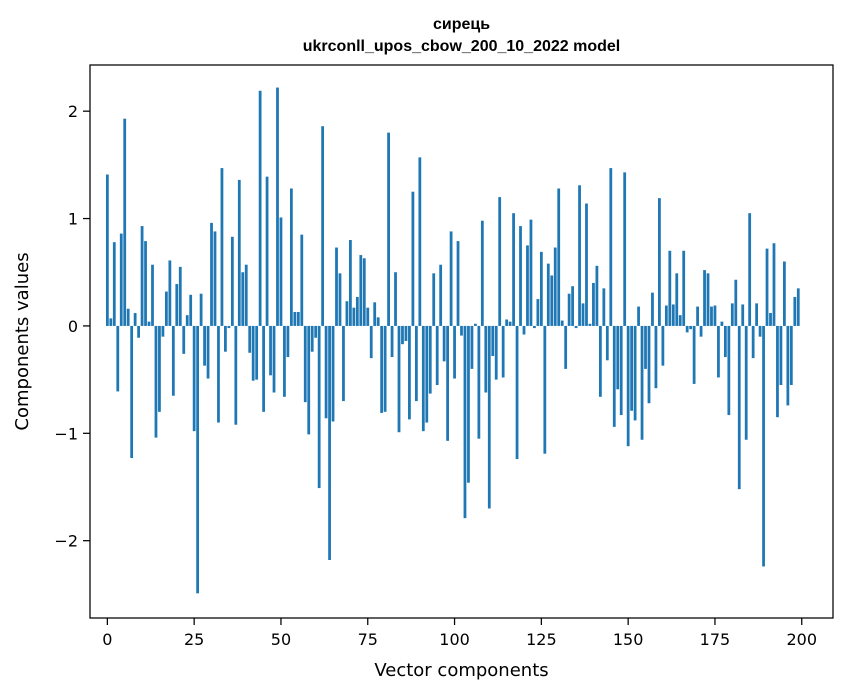 The height and width of the screenshot is (696, 847). I want to click on x-tick-label: 175, so click(715, 639).